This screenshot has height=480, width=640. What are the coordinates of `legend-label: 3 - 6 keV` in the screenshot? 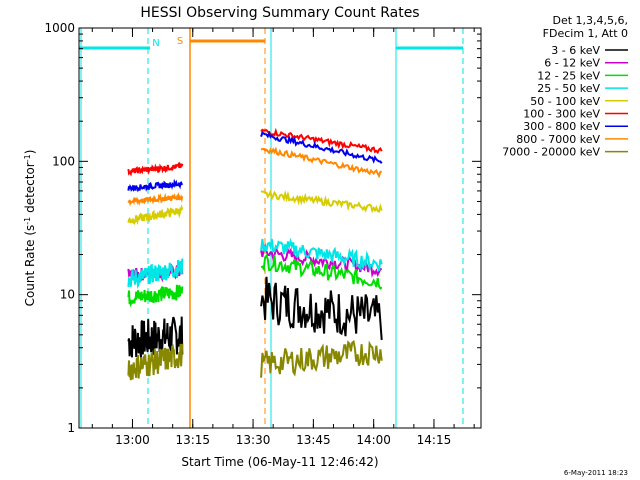 It's located at (575, 50).